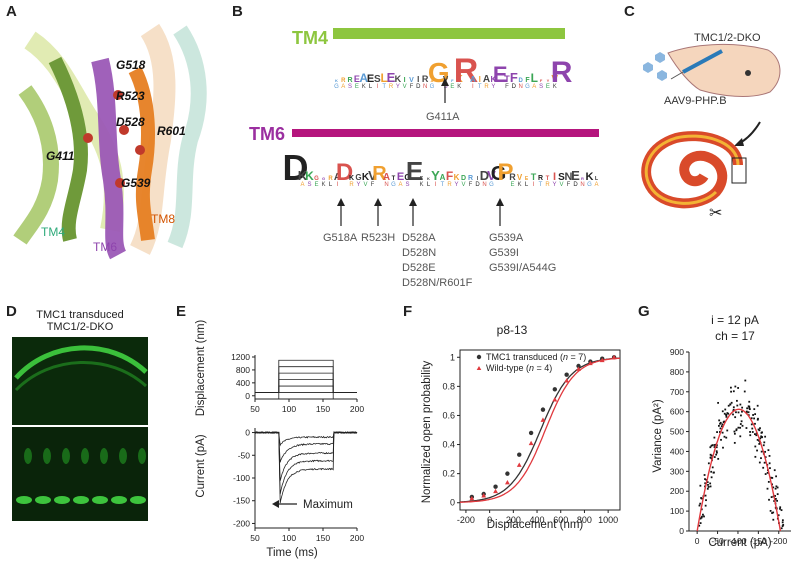  What do you see at coordinates (758, 541) in the screenshot?
I see `chart-g-xtick-label: -150` at bounding box center [758, 541].